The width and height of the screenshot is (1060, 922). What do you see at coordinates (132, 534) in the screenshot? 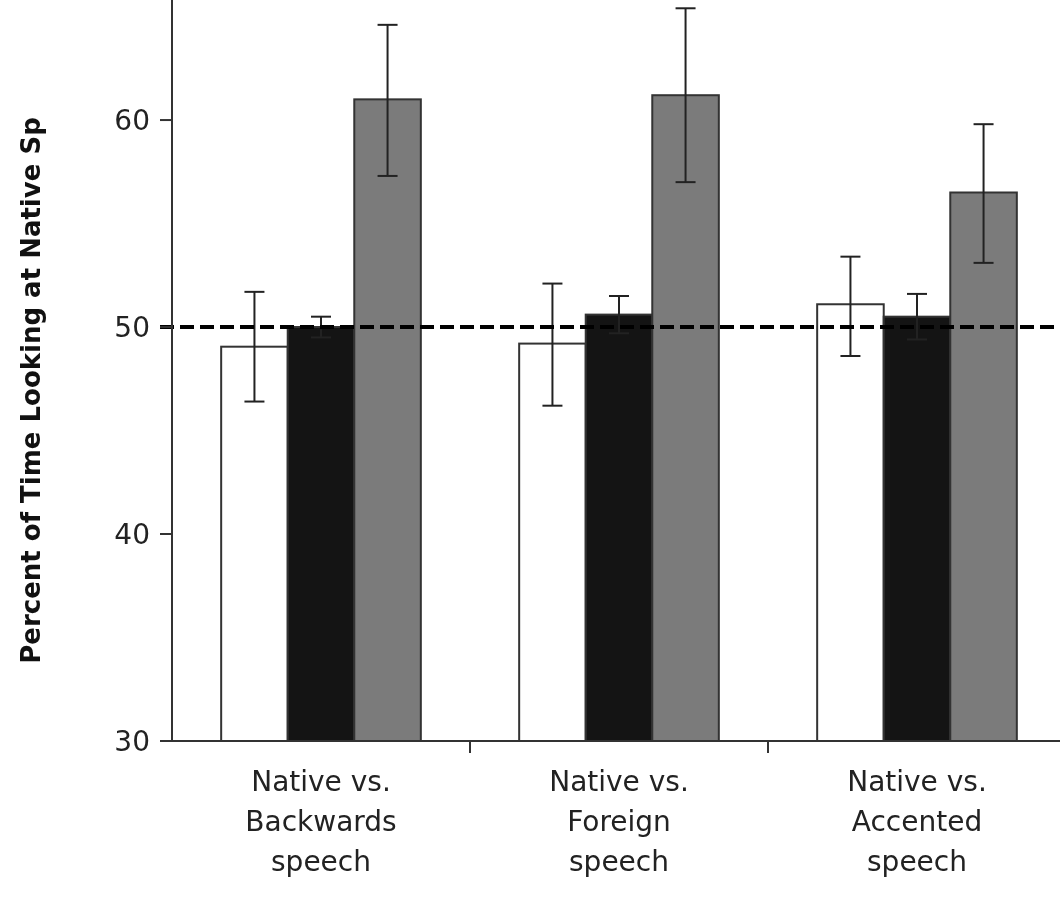
I see `y-tick-label: 40` at bounding box center [132, 534].